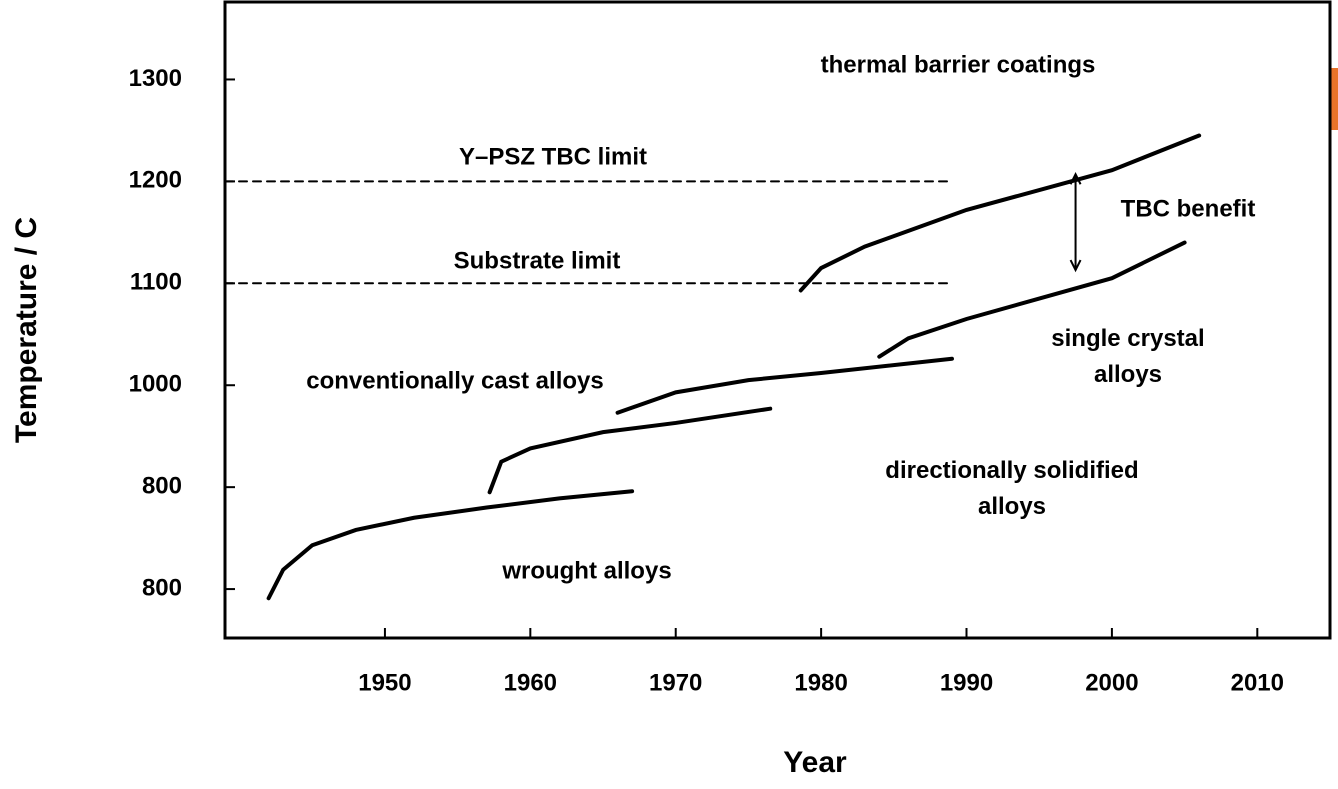 This screenshot has width=1338, height=789. I want to click on y-tick-label: 1200, so click(155, 180).